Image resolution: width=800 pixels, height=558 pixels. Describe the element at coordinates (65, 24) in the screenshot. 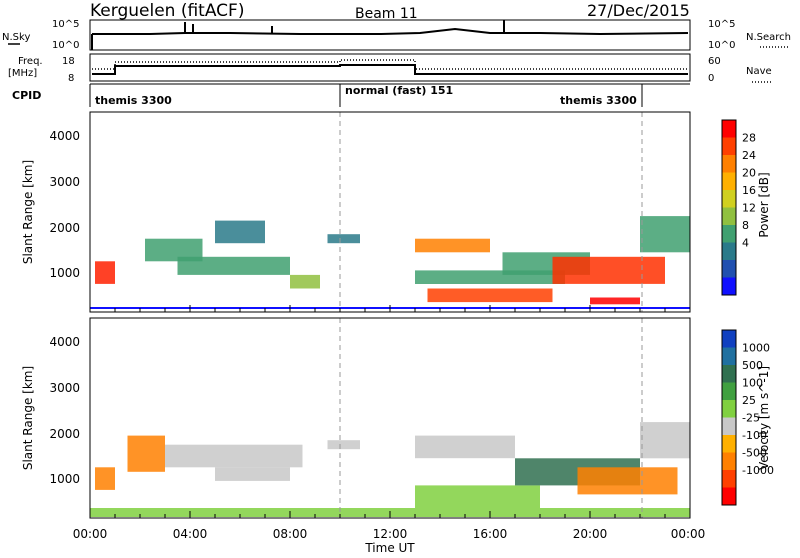

I see `noise-left-tick-top: 10^5` at that location.